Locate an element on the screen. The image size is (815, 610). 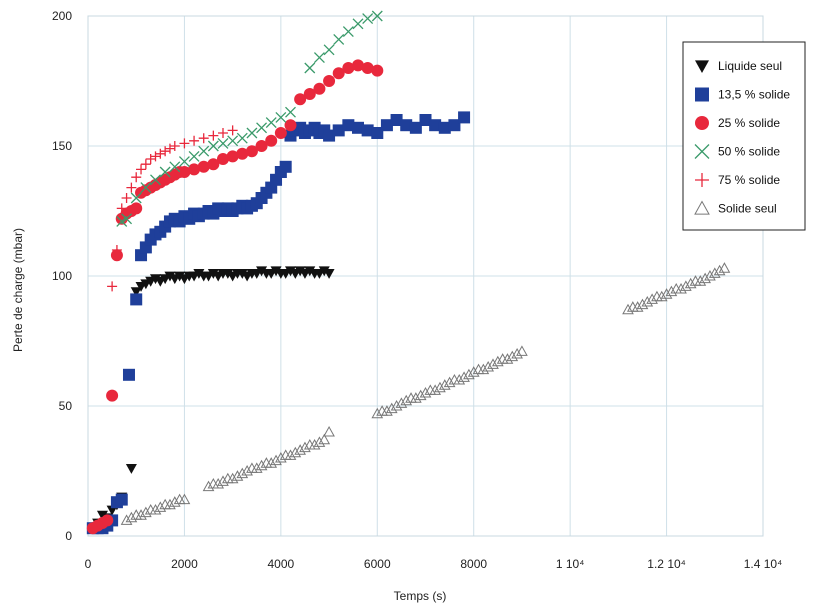
y-tick-label: 50 is located at coordinates (66, 406).